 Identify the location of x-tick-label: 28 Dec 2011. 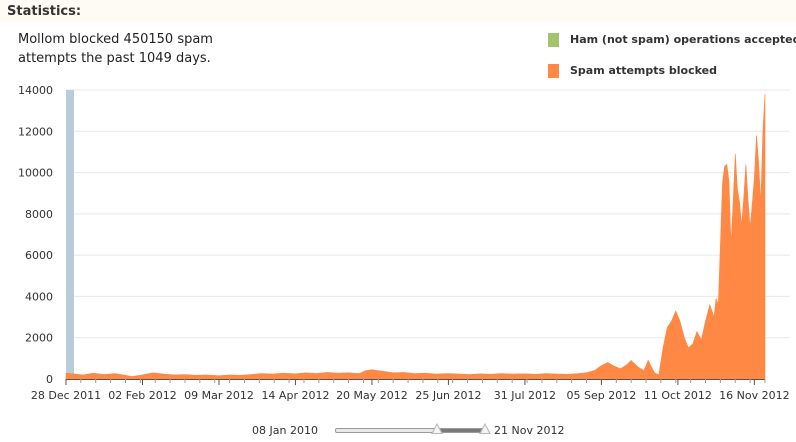
(66, 395).